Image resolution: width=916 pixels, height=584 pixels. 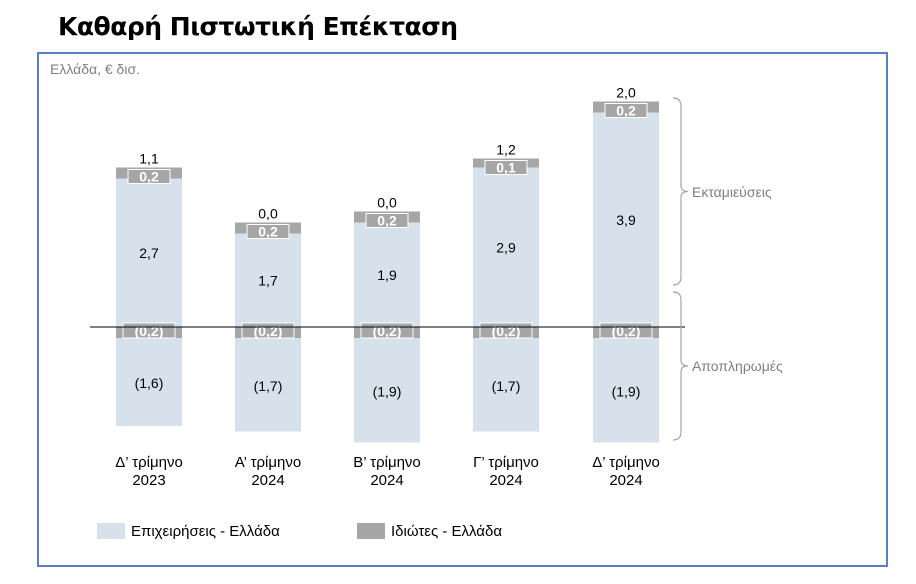 I want to click on label-business-disbursement: 1,7, so click(x=268, y=280).